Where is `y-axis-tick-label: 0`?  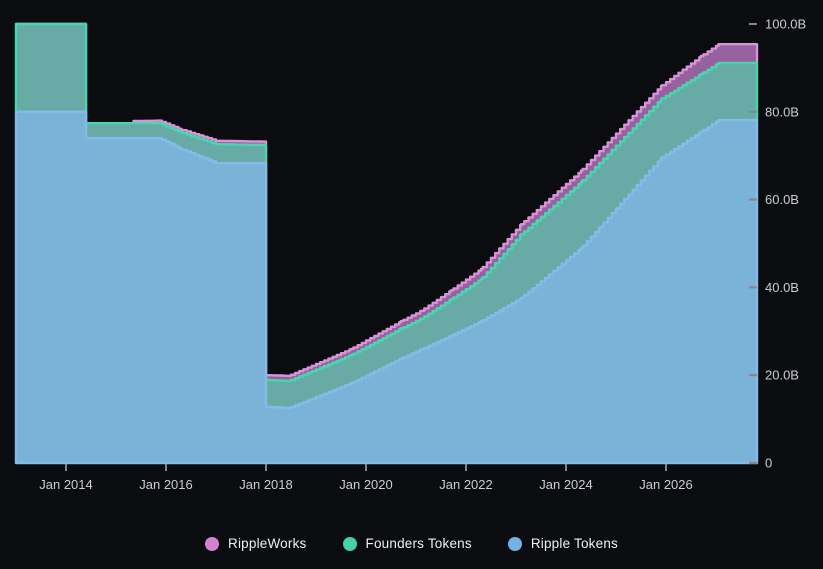
y-axis-tick-label: 0 is located at coordinates (768, 463).